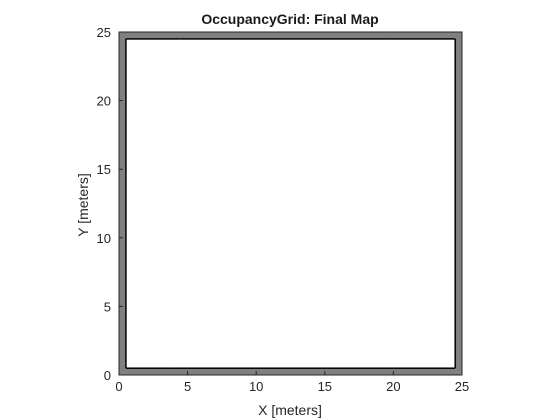 The height and width of the screenshot is (420, 560). I want to click on occupied-bottom-wall-main, so click(280, 368).